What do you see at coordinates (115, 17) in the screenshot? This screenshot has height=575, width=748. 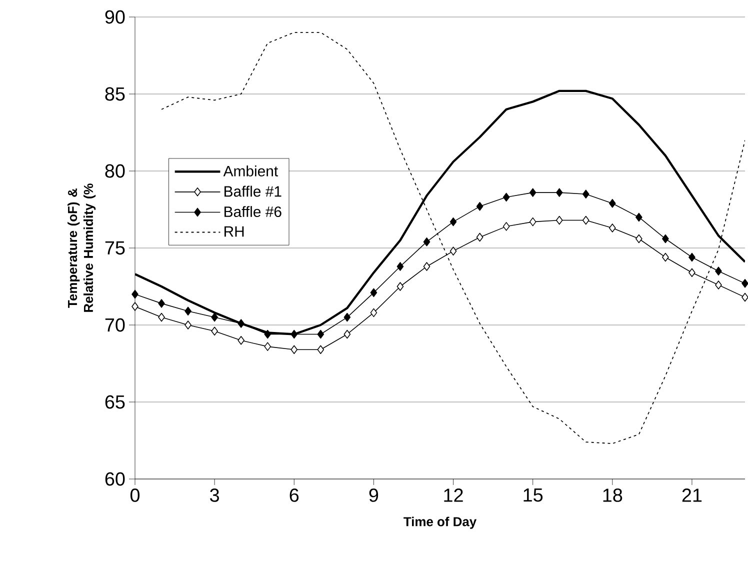 I see `y-tick-label: 90` at bounding box center [115, 17].